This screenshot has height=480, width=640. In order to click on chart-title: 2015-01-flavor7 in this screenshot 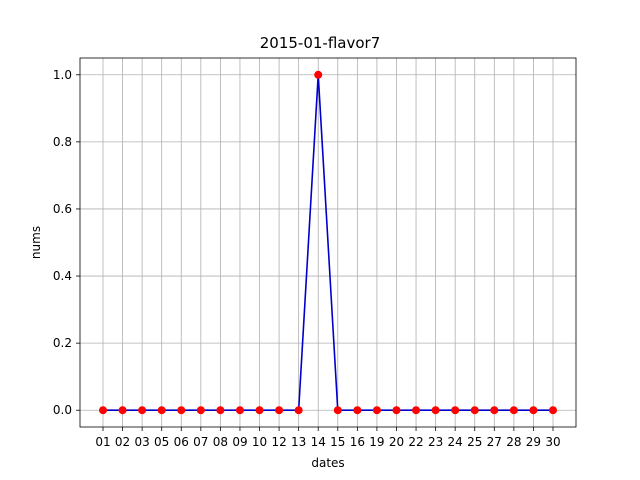, I will do `click(320, 43)`.